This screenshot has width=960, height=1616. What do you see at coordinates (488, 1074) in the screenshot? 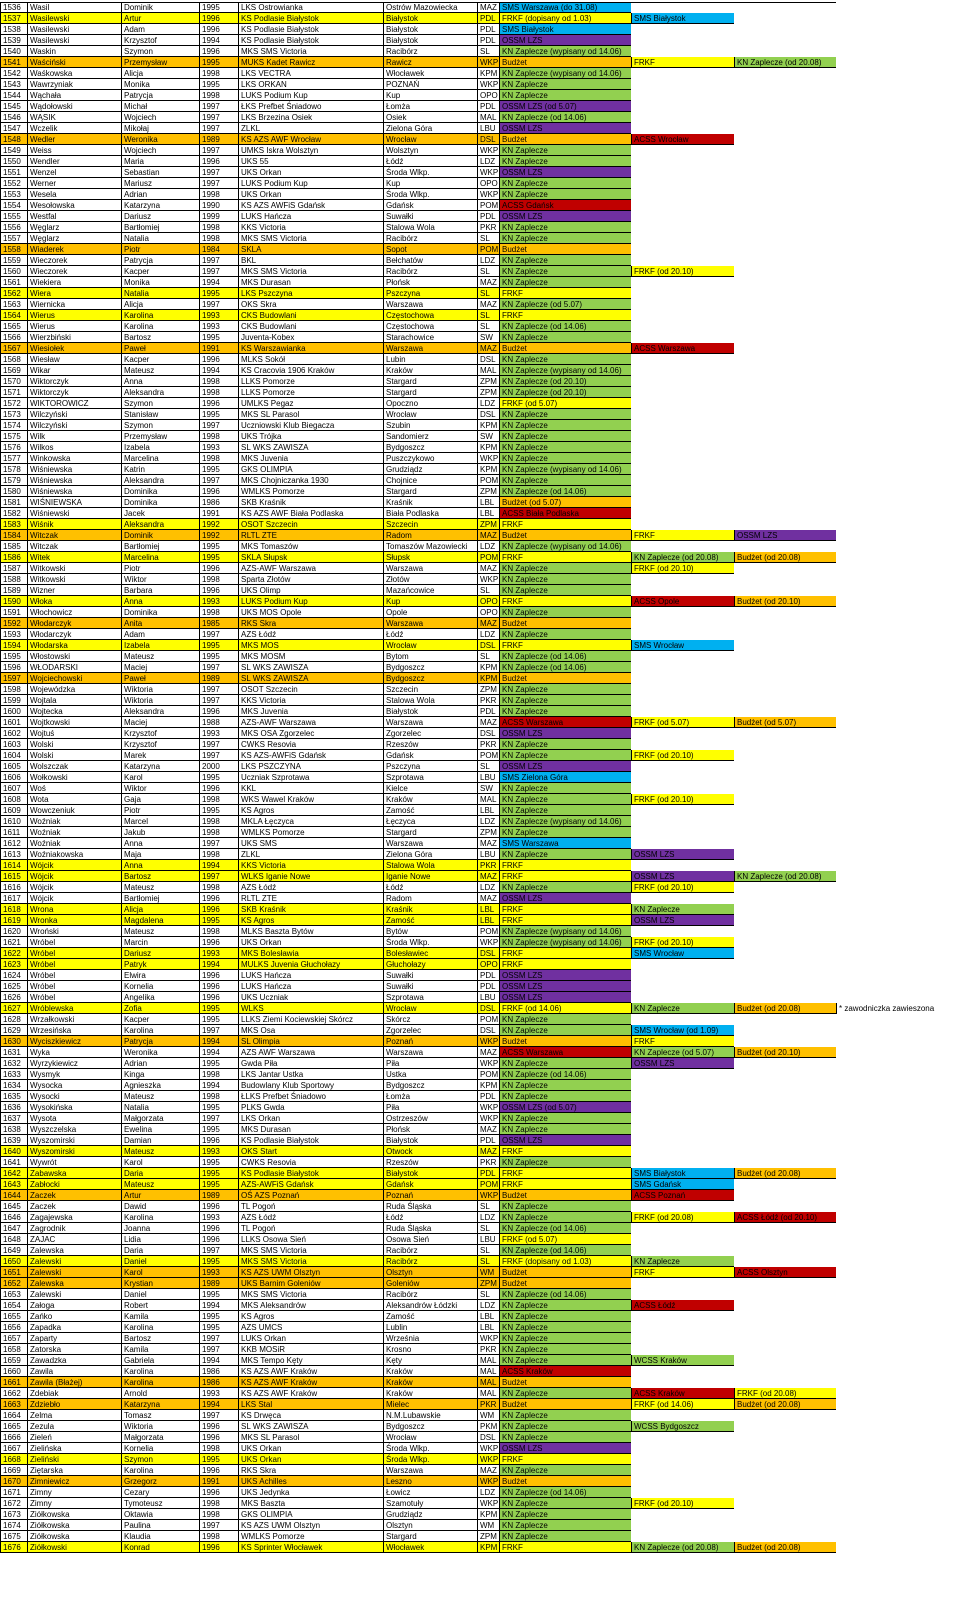
I see `region-cell: POM` at bounding box center [488, 1074].